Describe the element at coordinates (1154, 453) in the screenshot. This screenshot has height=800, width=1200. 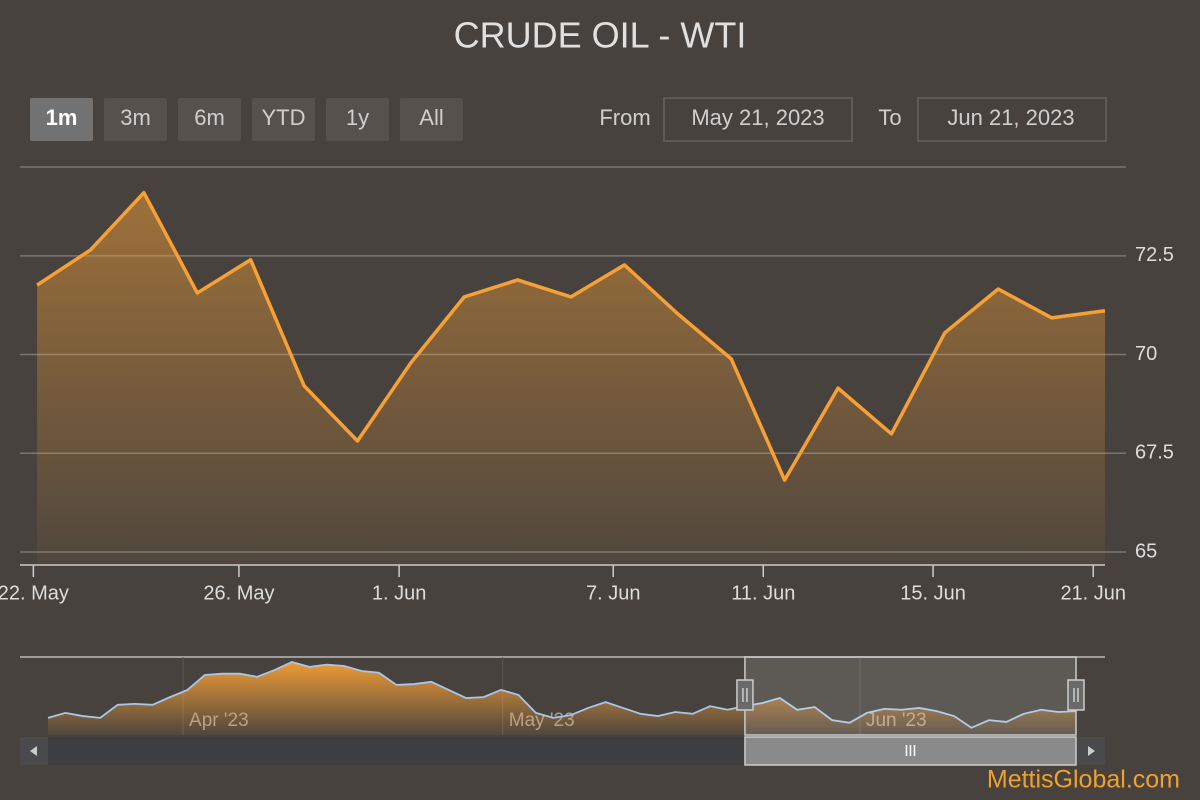
I see `y-tick-label: 67.5` at that location.